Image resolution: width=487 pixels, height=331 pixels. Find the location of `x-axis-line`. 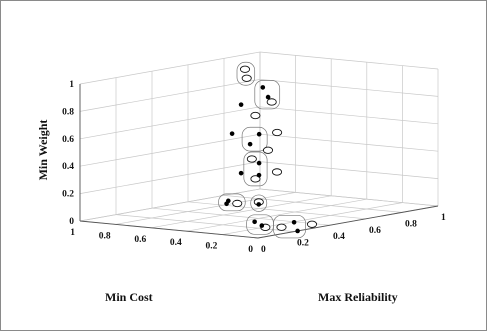

x-axis-line is located at coordinates (348, 222).